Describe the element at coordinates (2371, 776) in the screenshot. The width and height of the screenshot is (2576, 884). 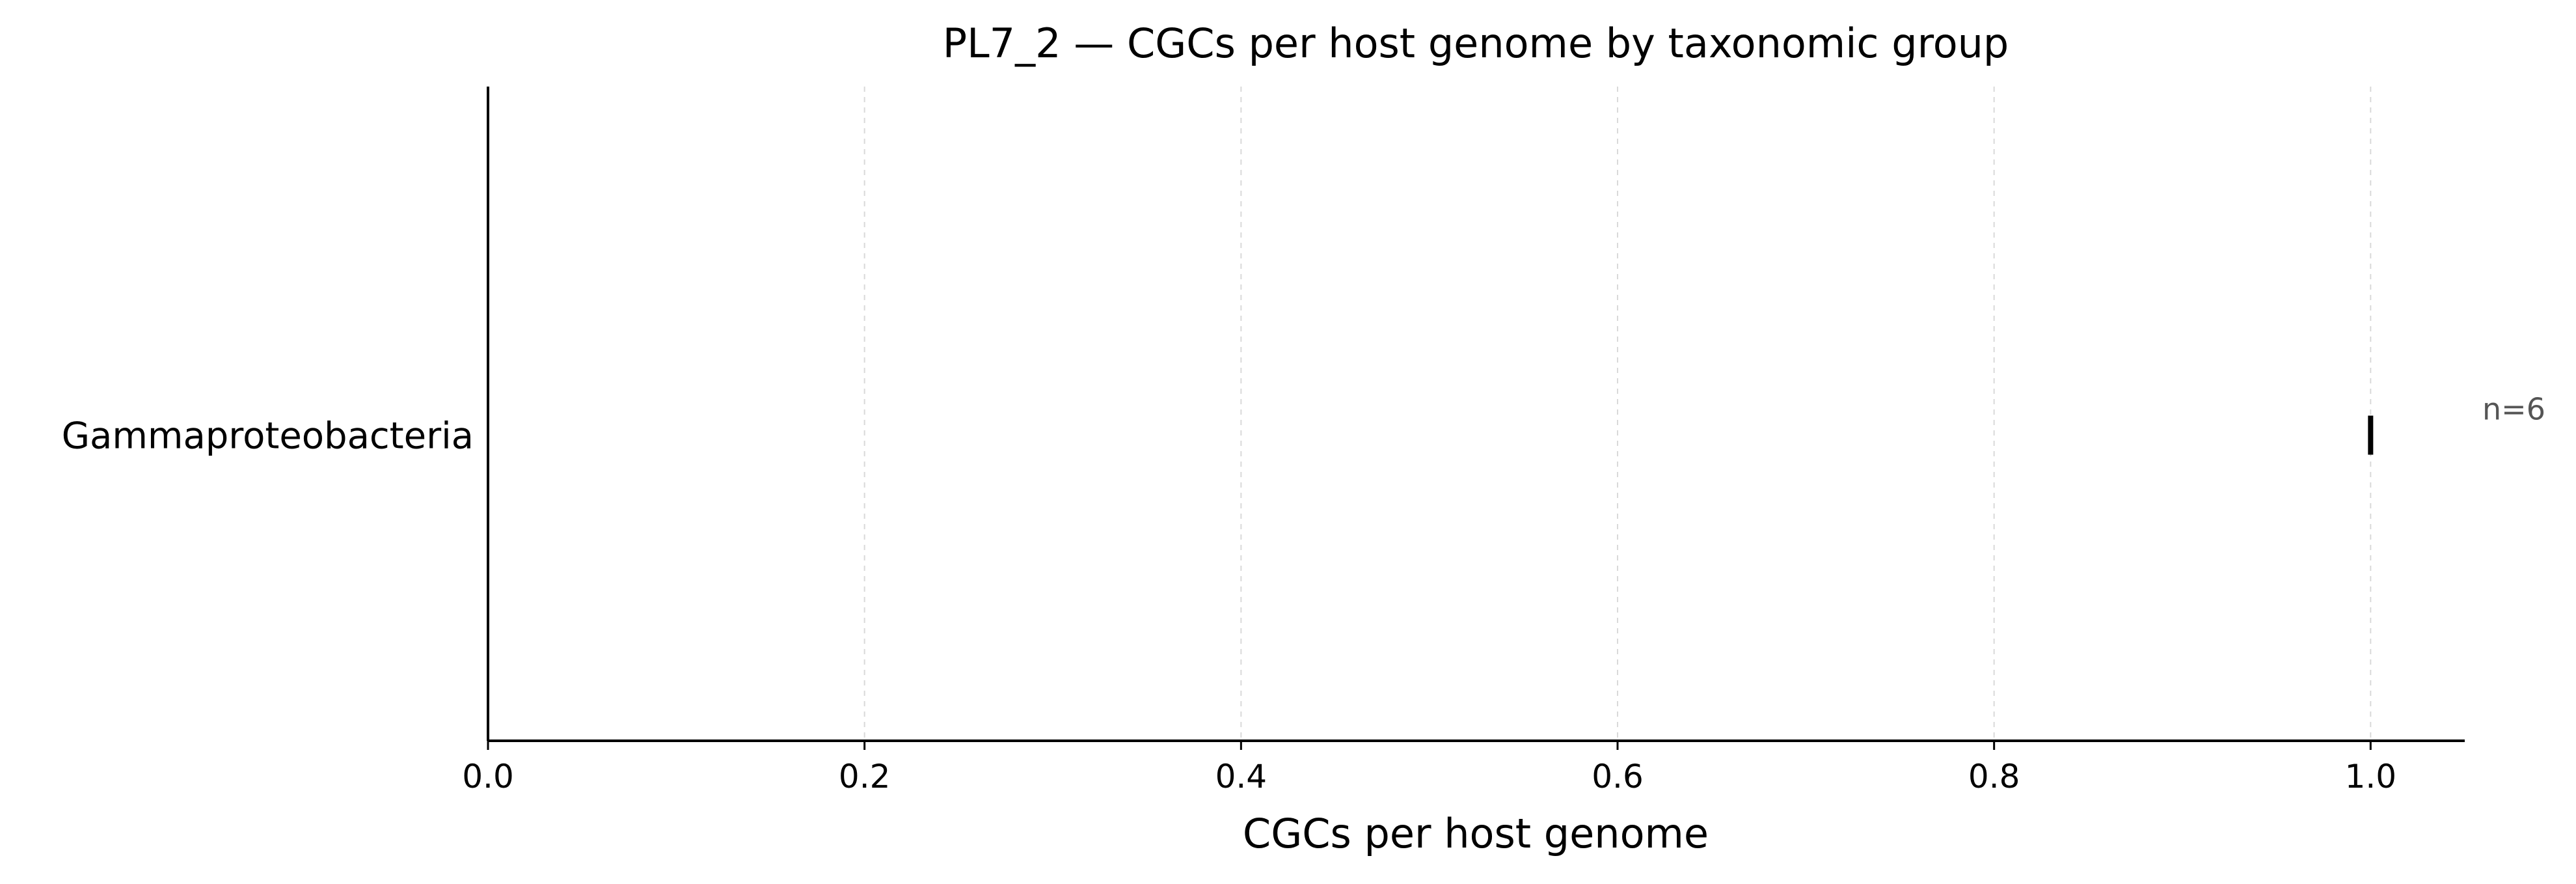
I see `x-tick-label: 1.0` at that location.